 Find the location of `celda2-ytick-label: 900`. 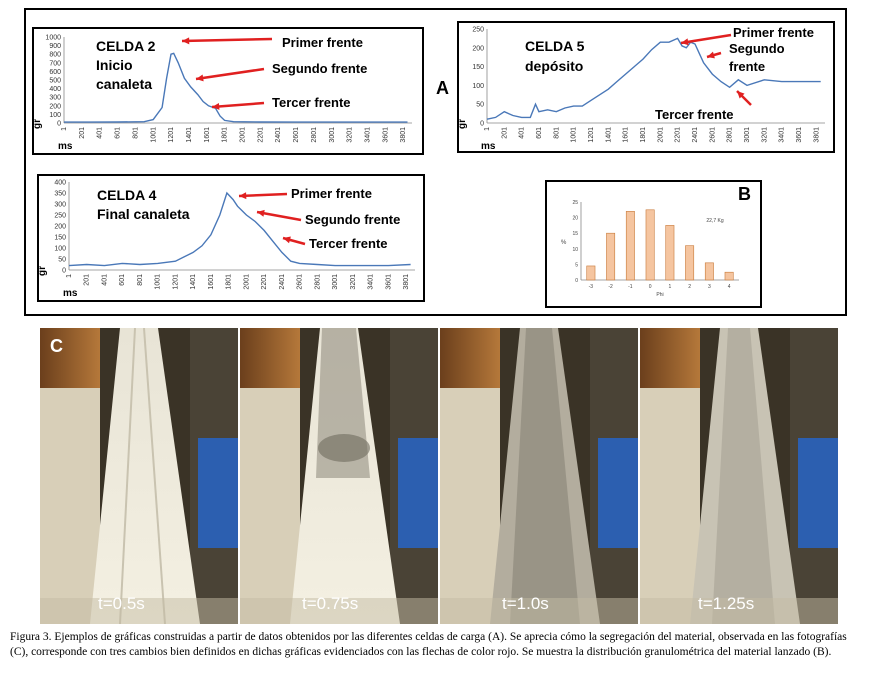

celda2-ytick-label: 900 is located at coordinates (55, 46).